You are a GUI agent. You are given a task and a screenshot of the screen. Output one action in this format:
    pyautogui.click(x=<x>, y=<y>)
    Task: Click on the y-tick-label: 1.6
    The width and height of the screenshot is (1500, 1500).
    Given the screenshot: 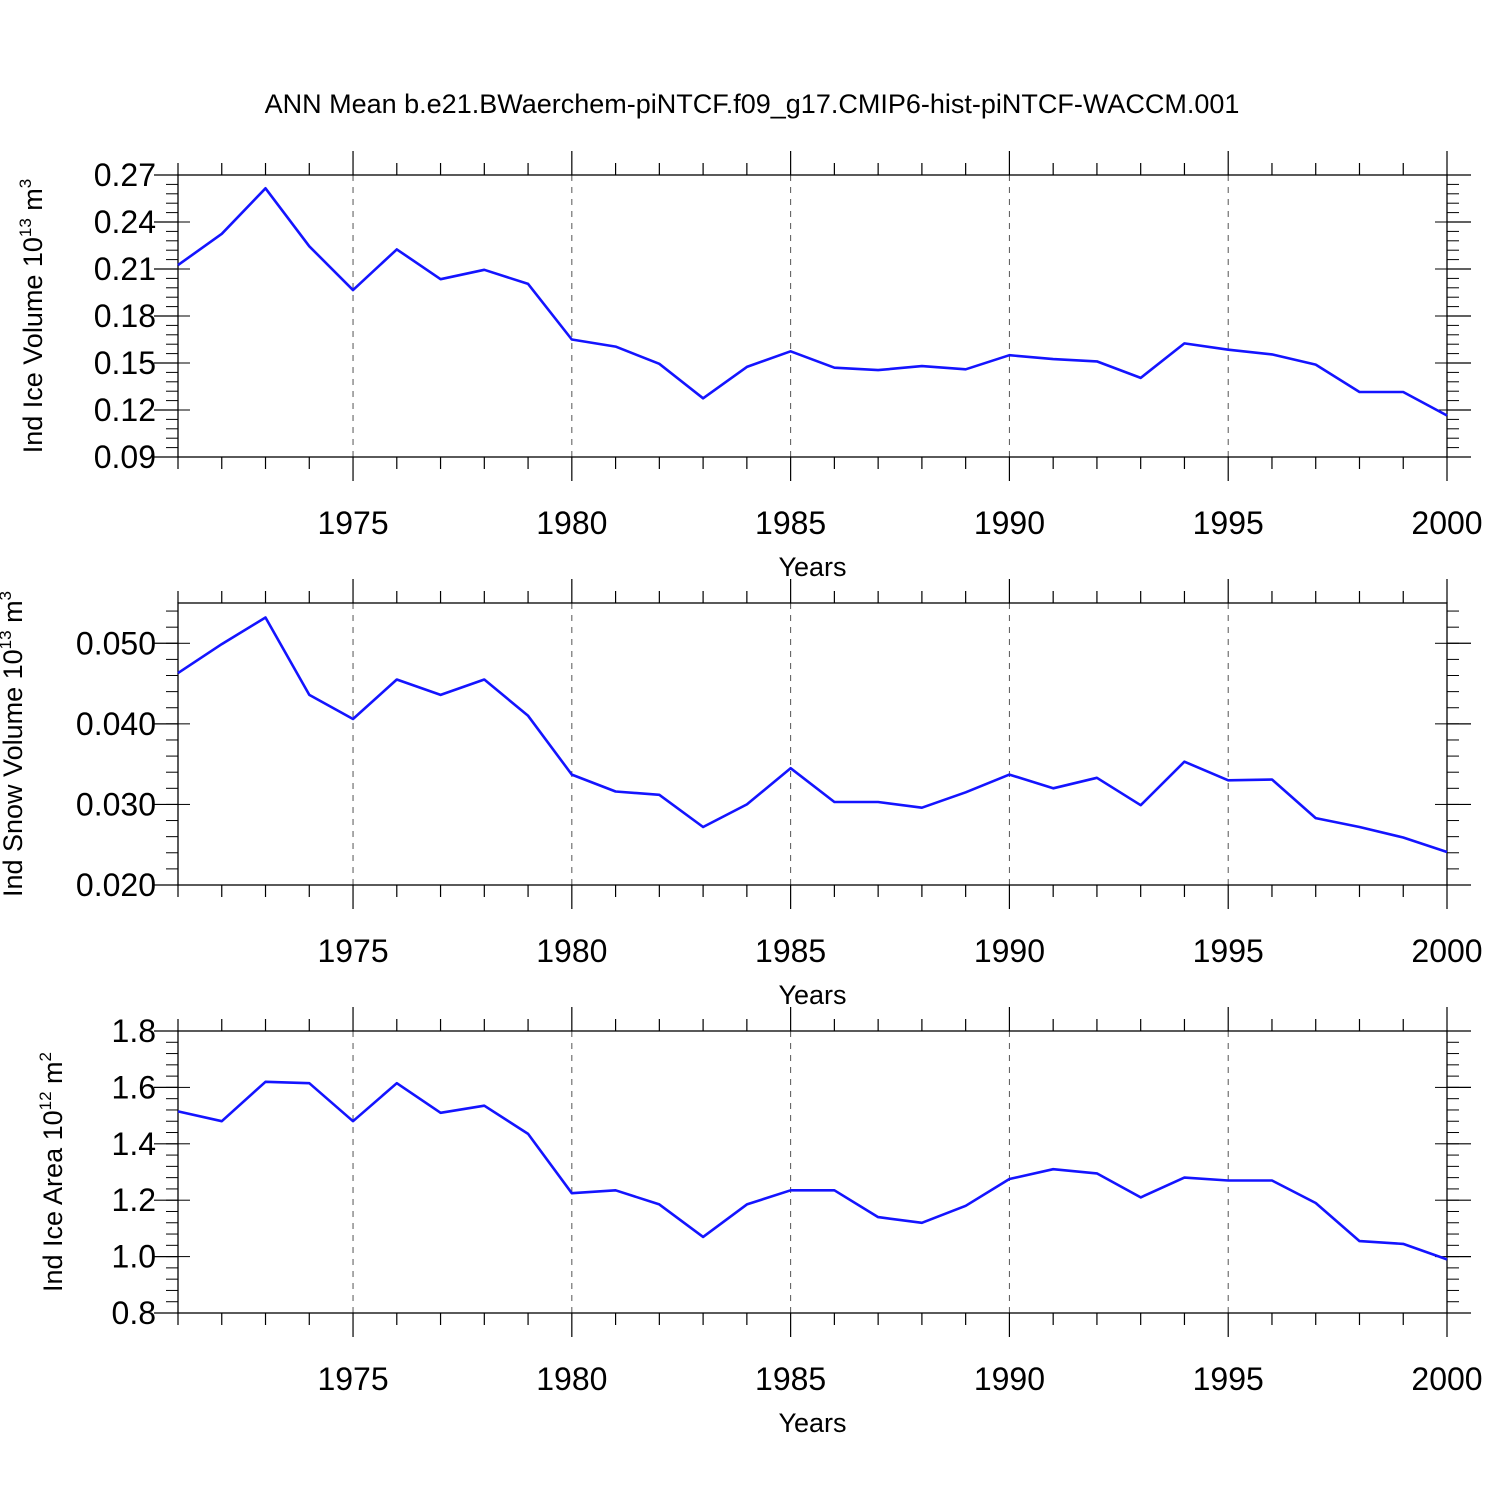 What is the action you would take?
    pyautogui.click(x=134, y=1087)
    